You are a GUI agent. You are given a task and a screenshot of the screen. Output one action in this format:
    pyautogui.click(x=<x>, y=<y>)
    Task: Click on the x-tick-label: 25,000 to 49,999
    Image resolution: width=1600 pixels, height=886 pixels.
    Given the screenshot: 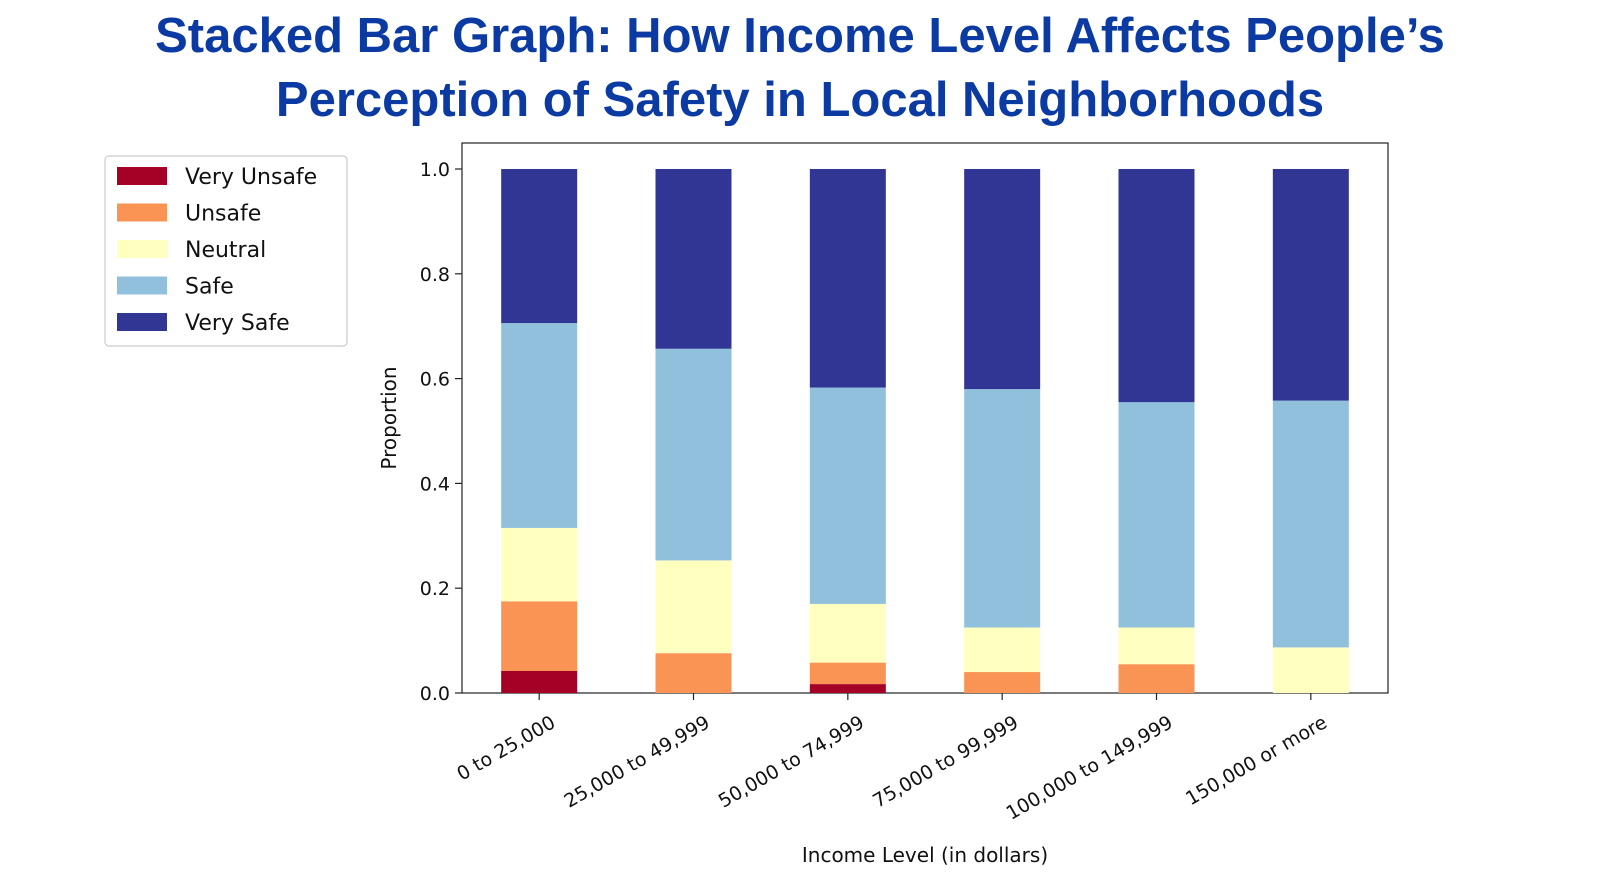 What is the action you would take?
    pyautogui.click(x=636, y=761)
    